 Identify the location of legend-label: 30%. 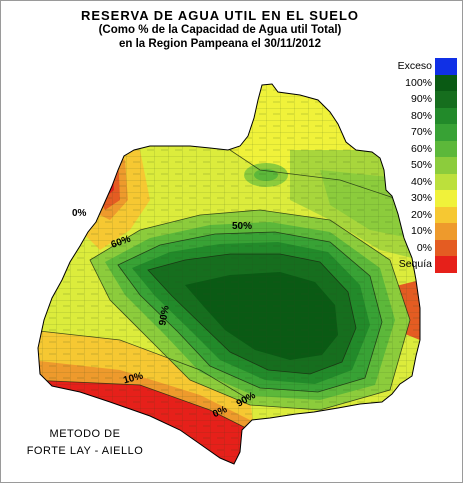
(421, 198).